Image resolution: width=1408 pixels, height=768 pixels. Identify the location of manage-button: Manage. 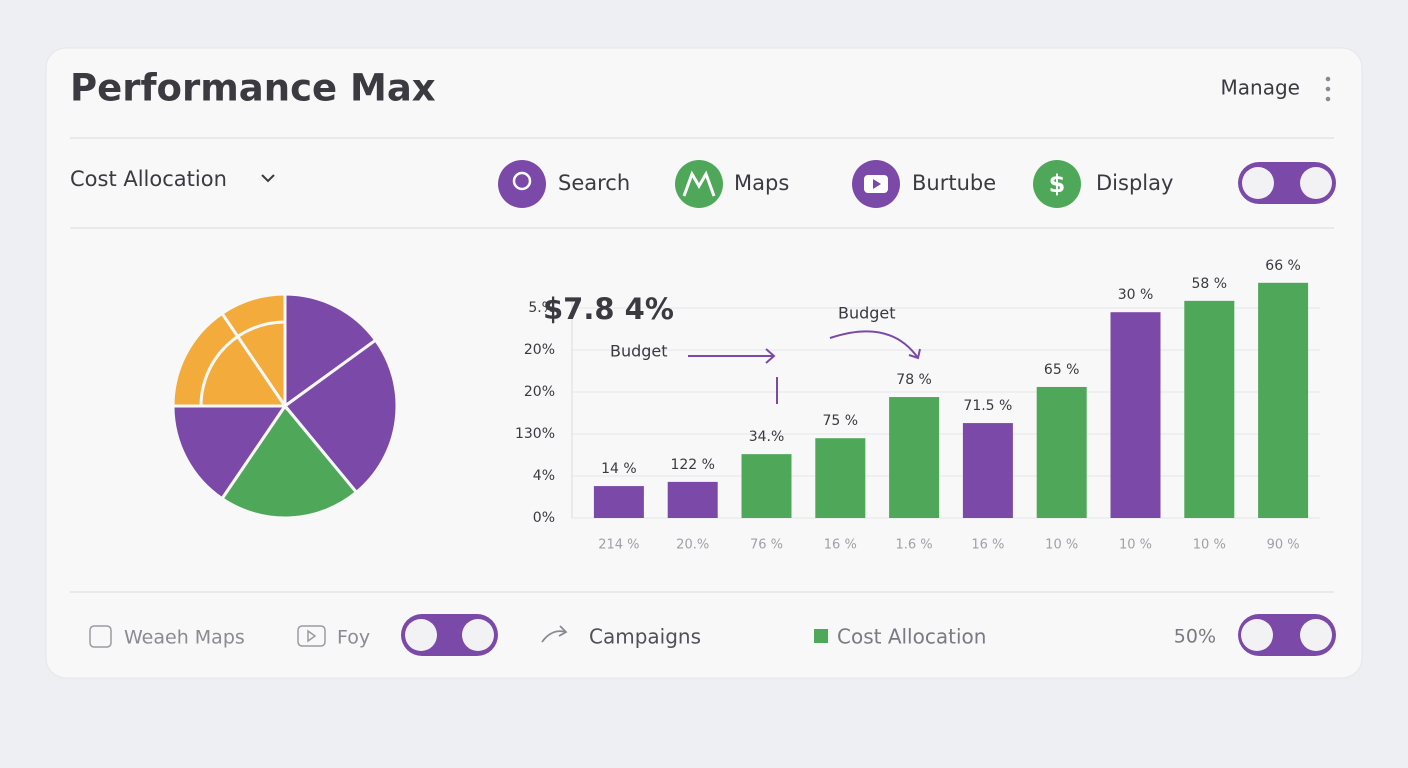
(1260, 88).